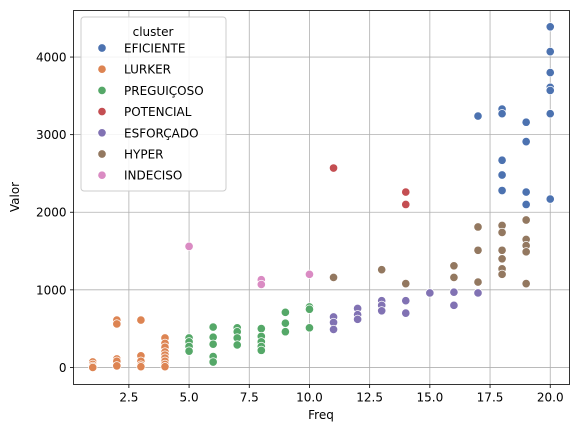 The width and height of the screenshot is (580, 432). What do you see at coordinates (249, 398) in the screenshot?
I see `x-tick-label: 7.5` at bounding box center [249, 398].